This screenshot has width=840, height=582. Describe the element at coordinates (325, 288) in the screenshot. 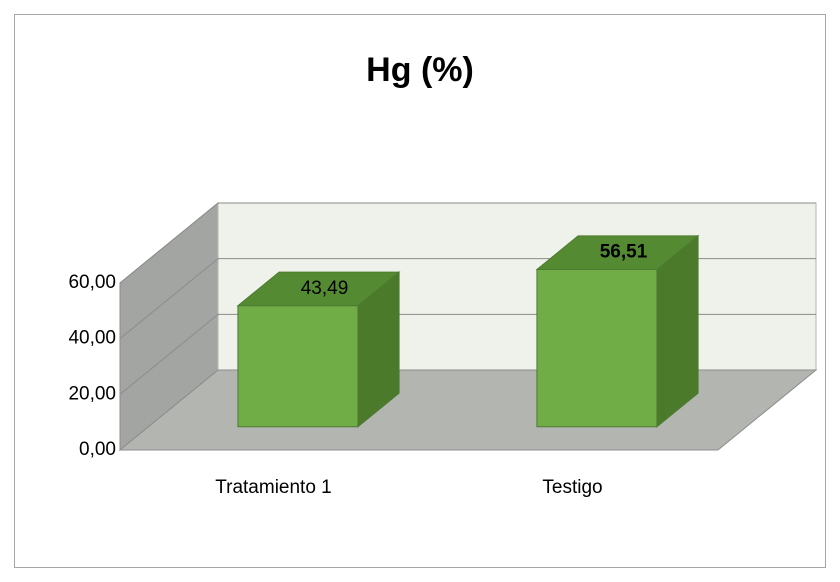

I see `value-label: 43,49` at that location.